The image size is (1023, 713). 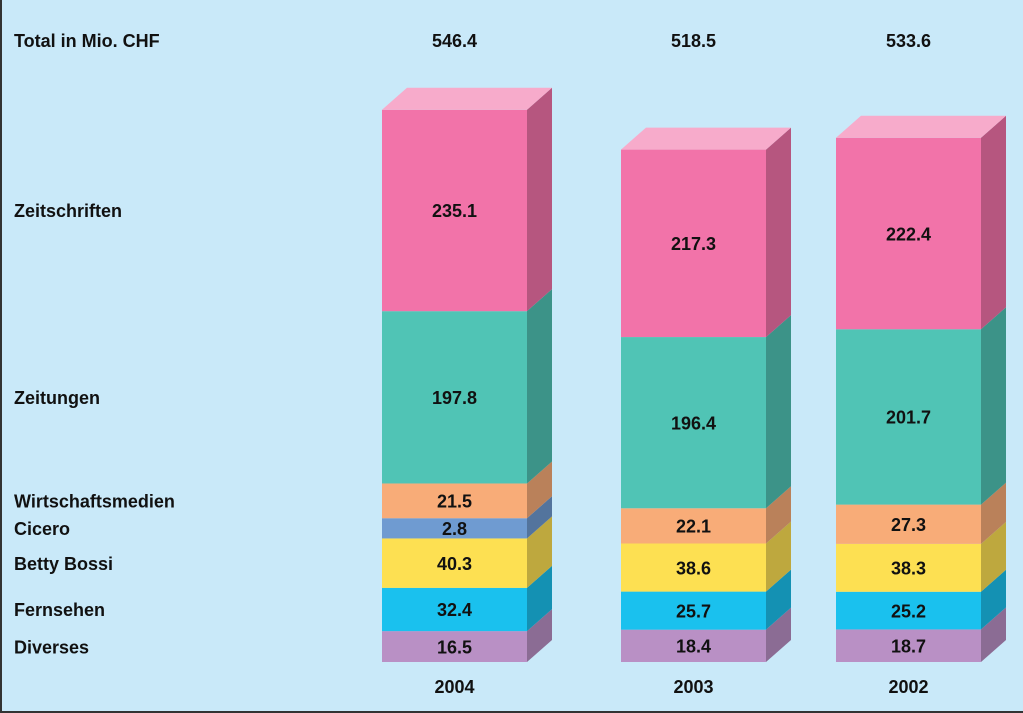 I want to click on data-label: 38.6, so click(x=693, y=568).